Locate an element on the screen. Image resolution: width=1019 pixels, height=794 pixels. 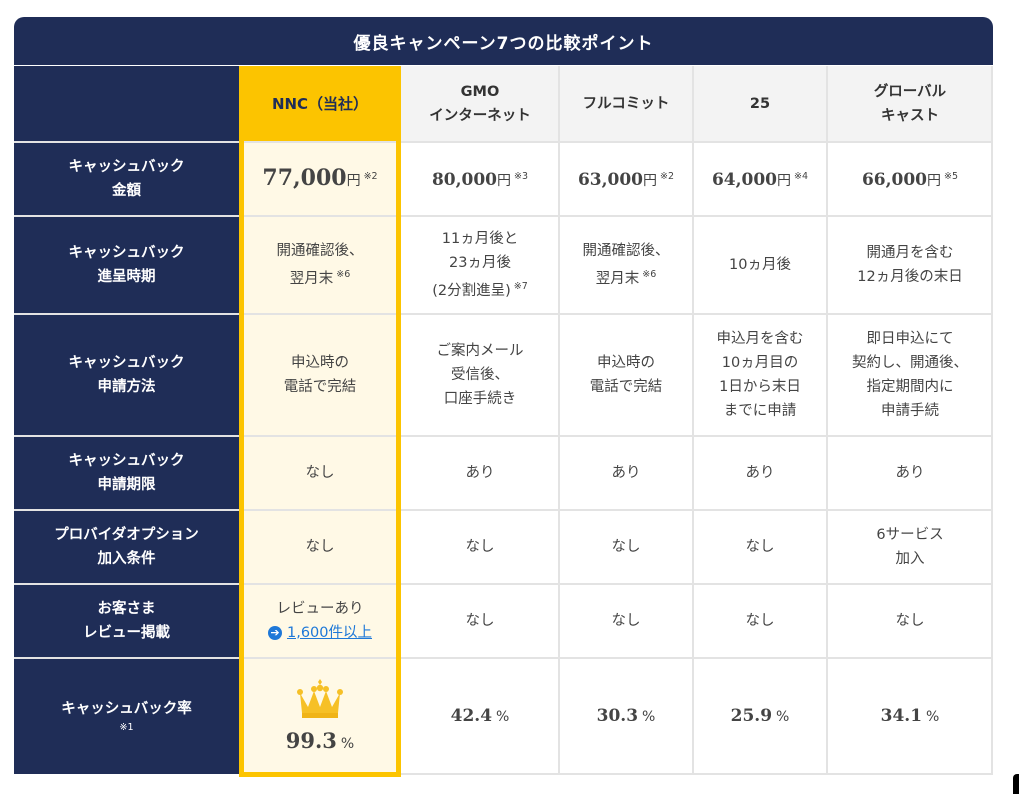
header-fullcommit: フルコミット is located at coordinates (626, 104).